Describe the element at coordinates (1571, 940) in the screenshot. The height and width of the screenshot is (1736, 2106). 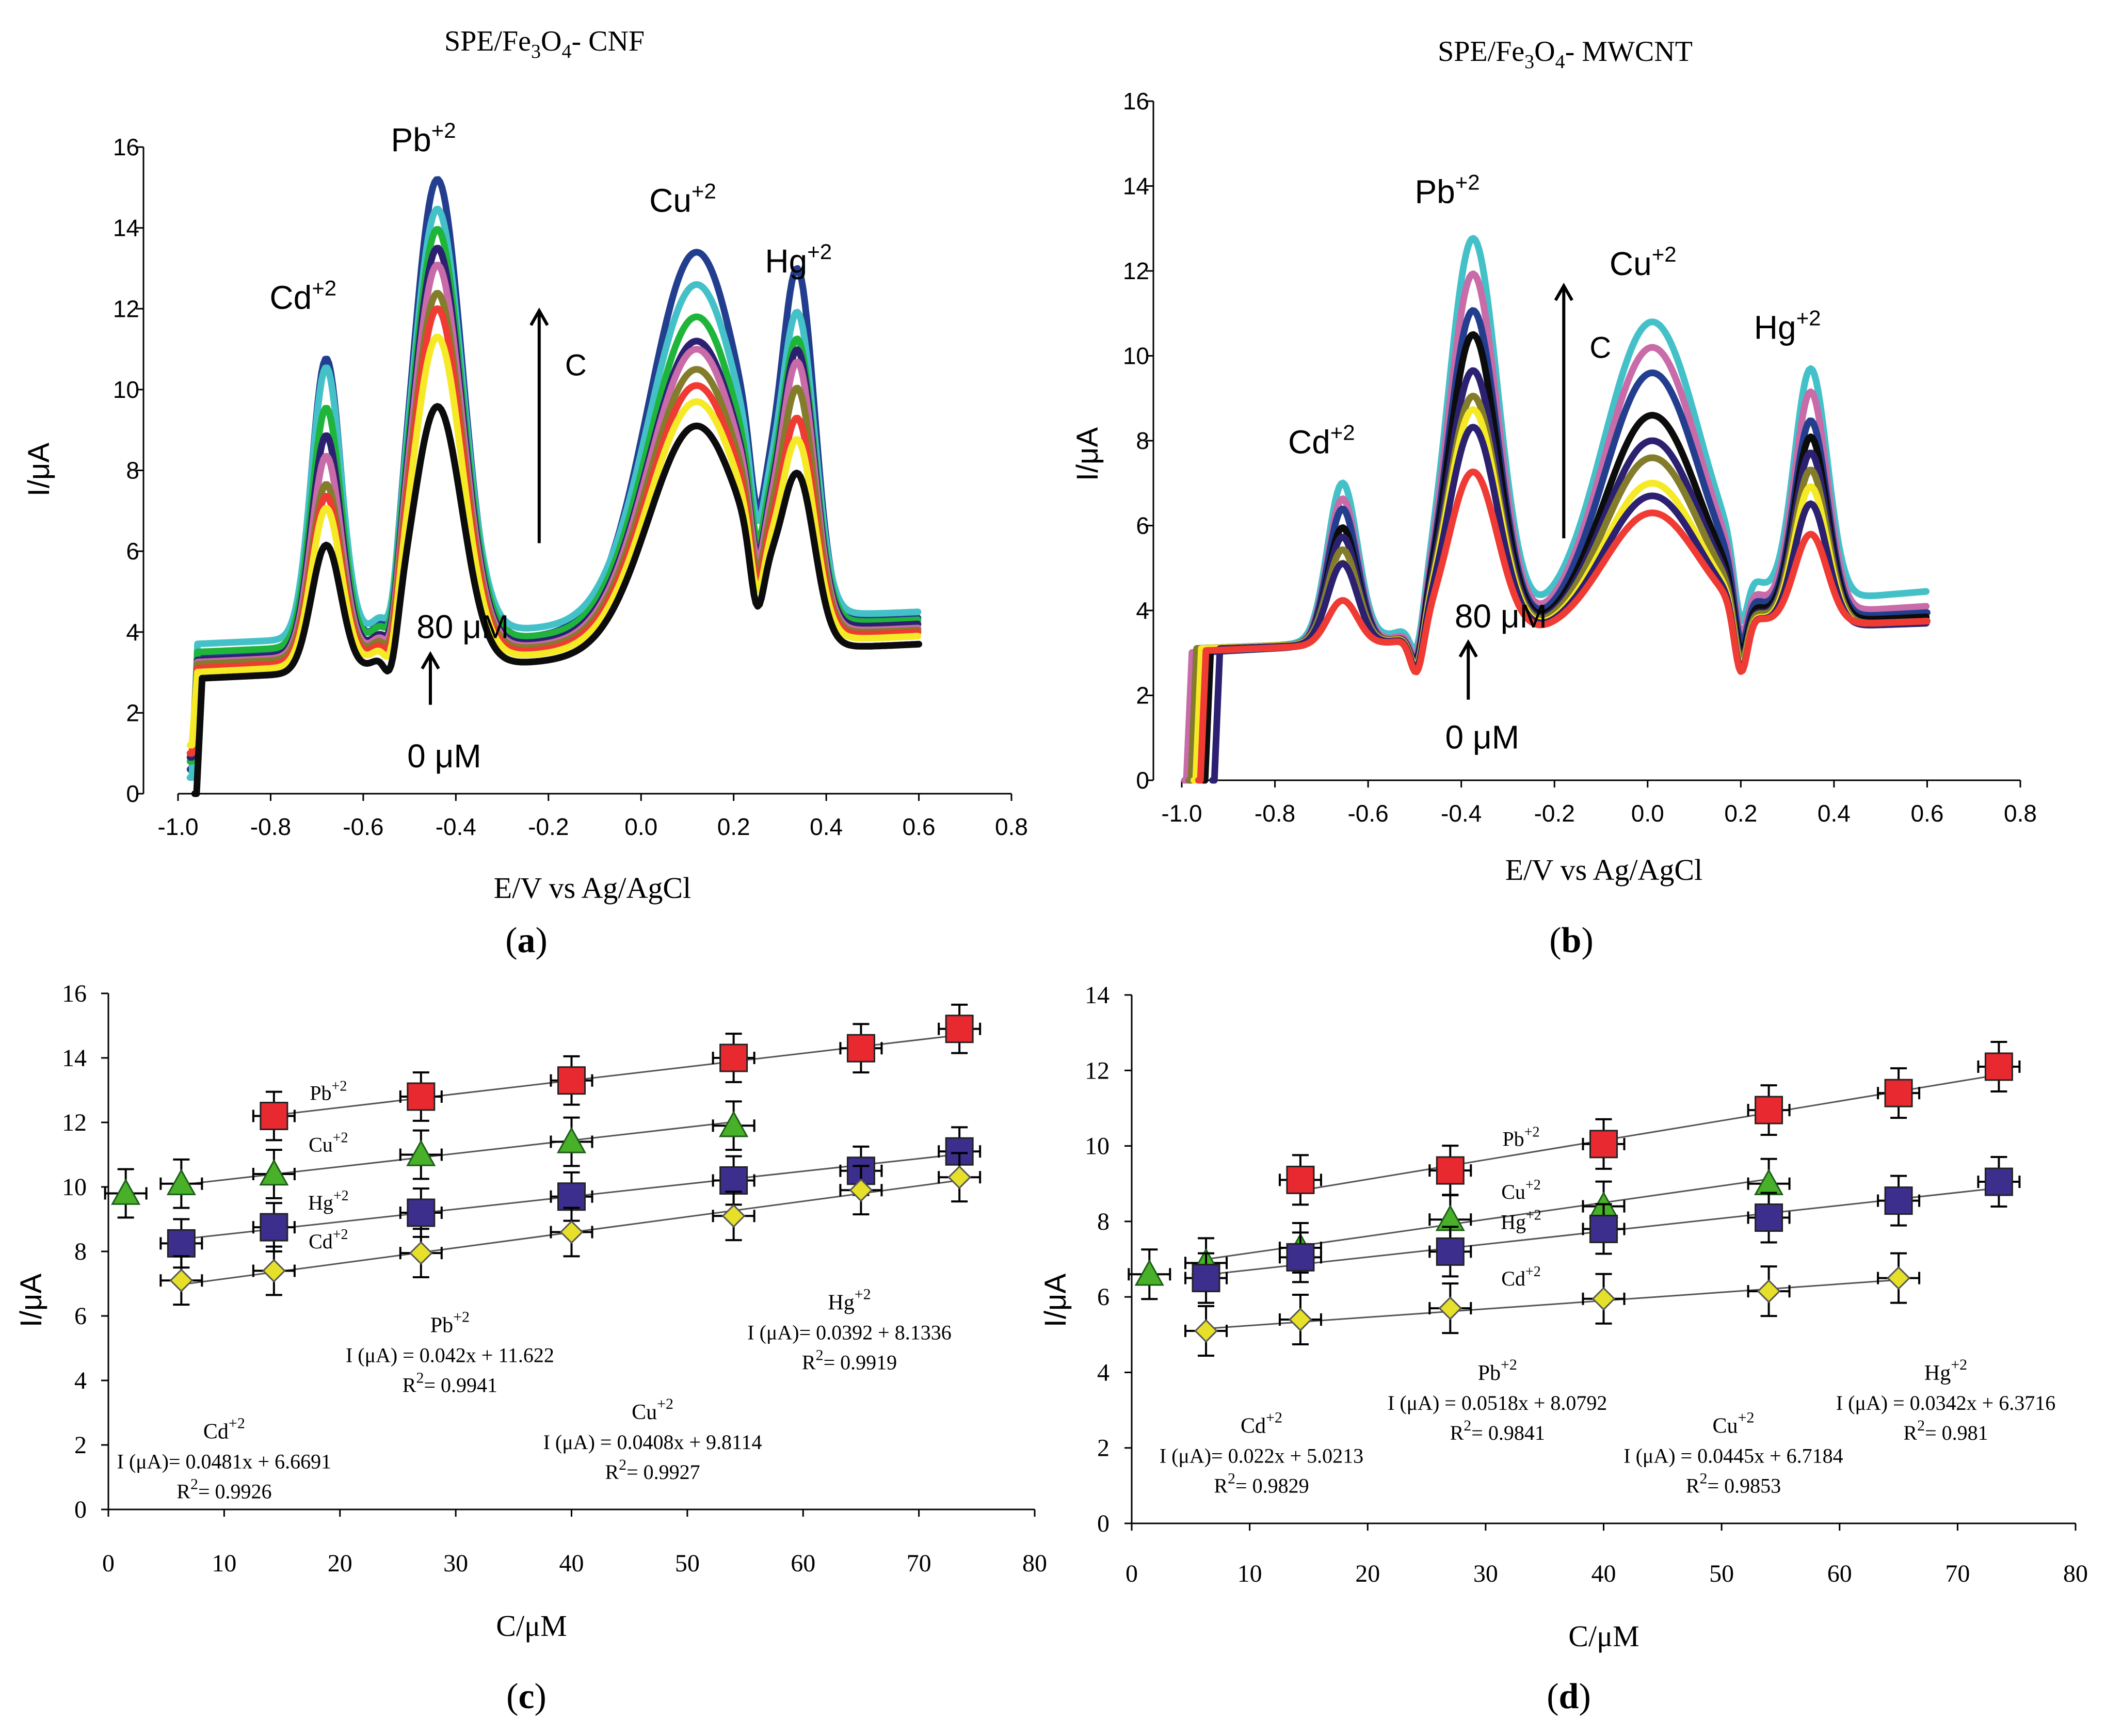
I see `panel-label: (b)` at that location.